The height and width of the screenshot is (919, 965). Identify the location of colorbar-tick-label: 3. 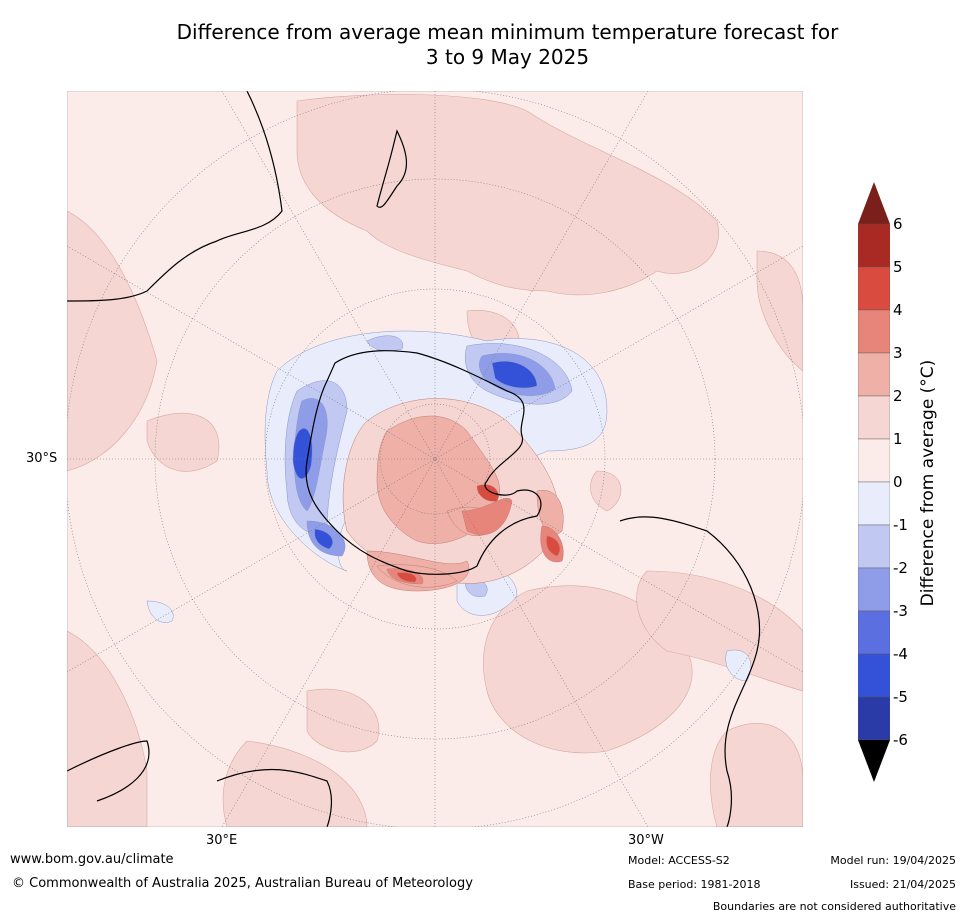
(898, 353).